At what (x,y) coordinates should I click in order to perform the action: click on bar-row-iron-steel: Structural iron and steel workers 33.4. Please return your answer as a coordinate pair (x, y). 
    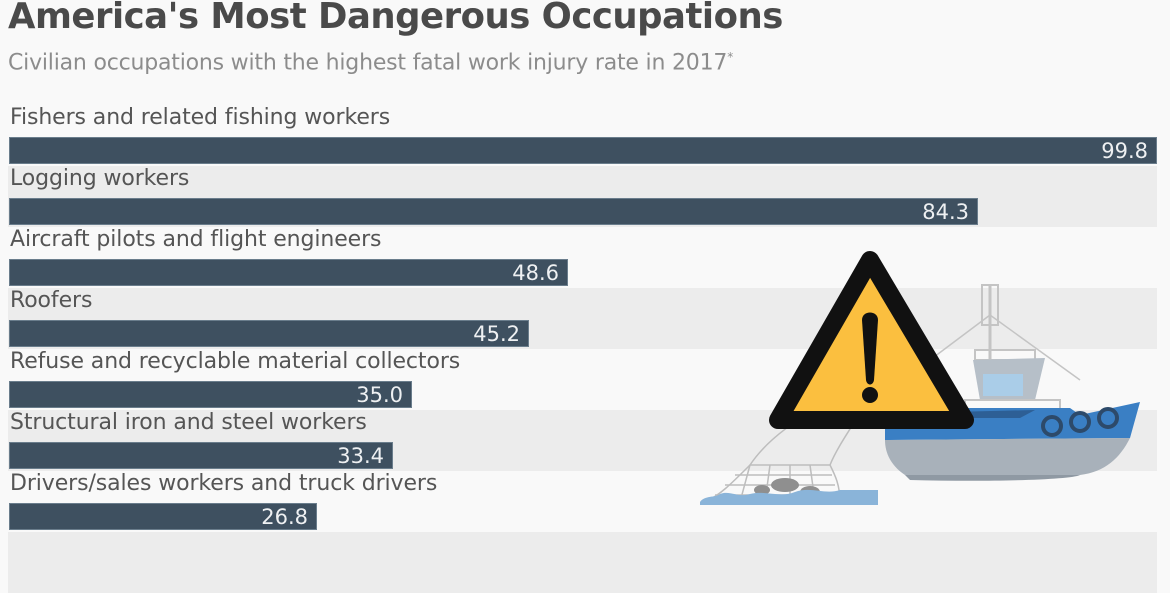
    Looking at the image, I should click on (582, 440).